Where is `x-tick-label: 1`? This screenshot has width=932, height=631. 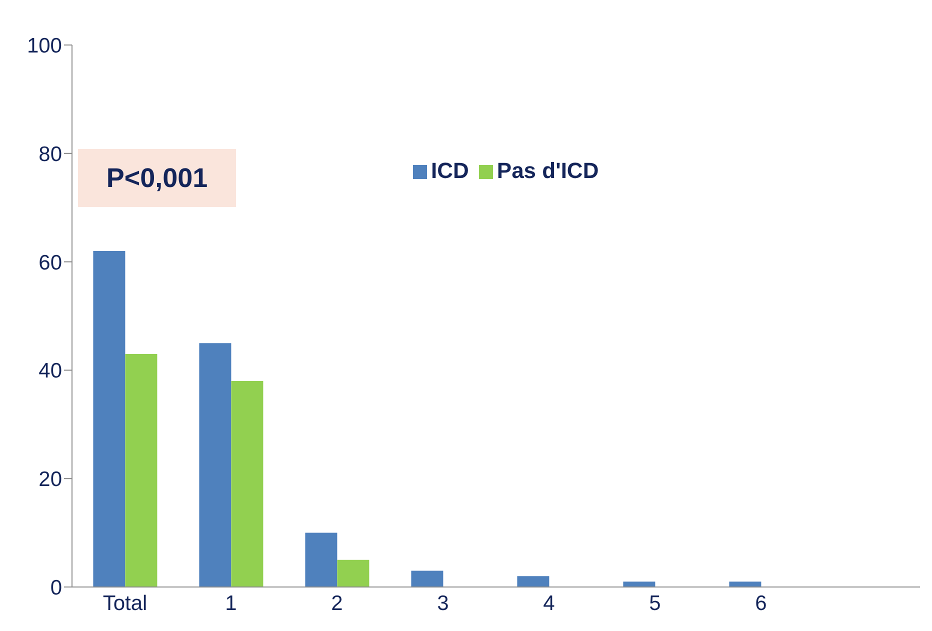 x-tick-label: 1 is located at coordinates (231, 603).